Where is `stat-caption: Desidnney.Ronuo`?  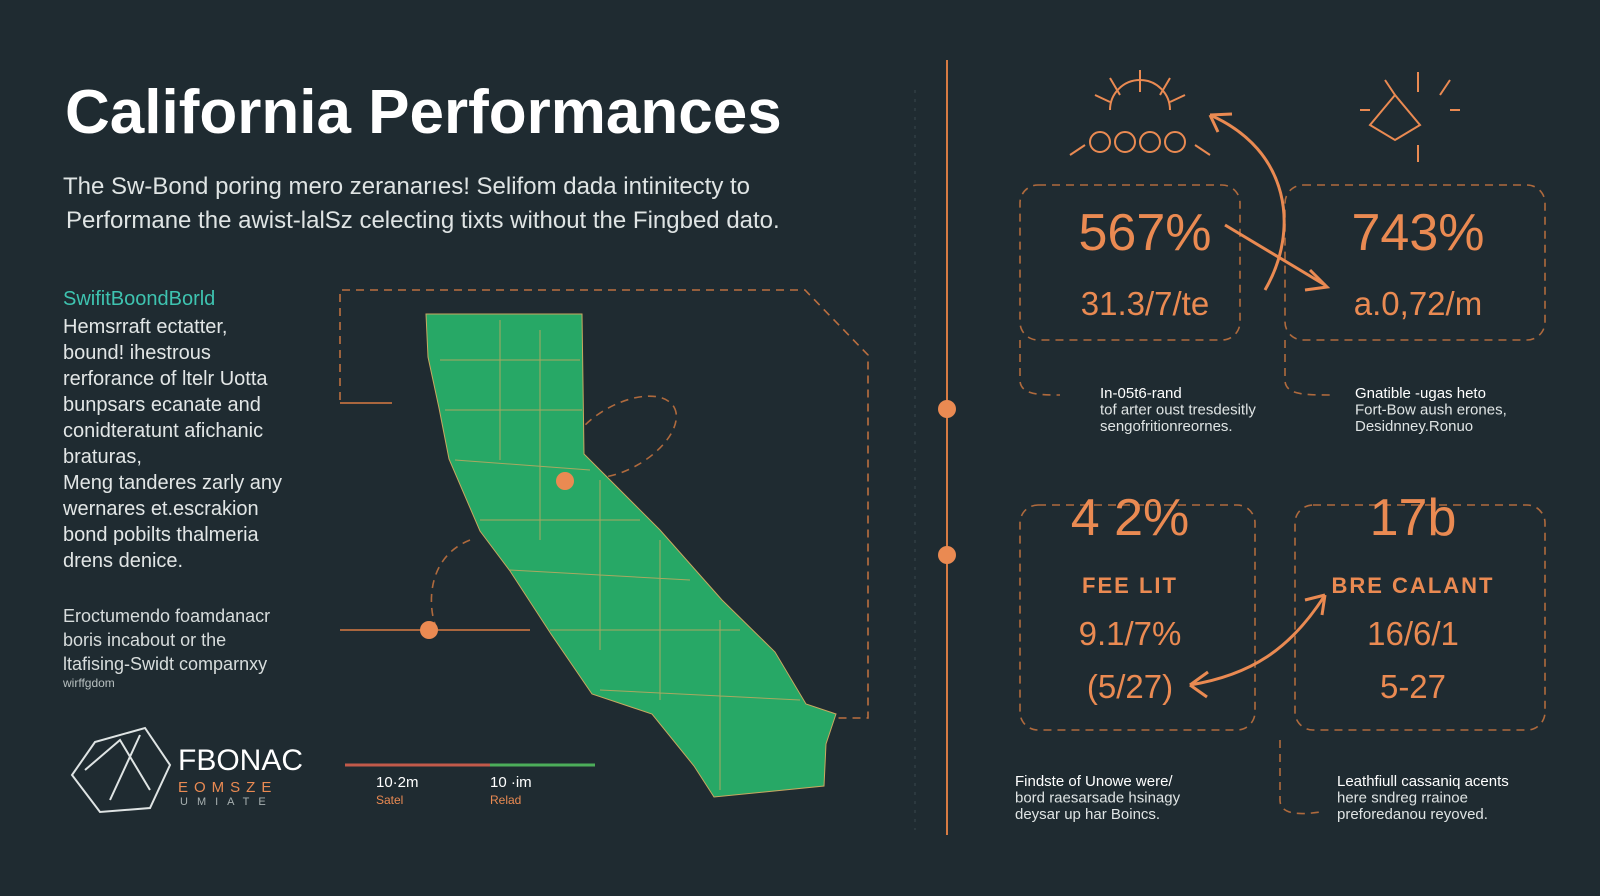
stat-caption: Desidnney.Ronuo is located at coordinates (1414, 426).